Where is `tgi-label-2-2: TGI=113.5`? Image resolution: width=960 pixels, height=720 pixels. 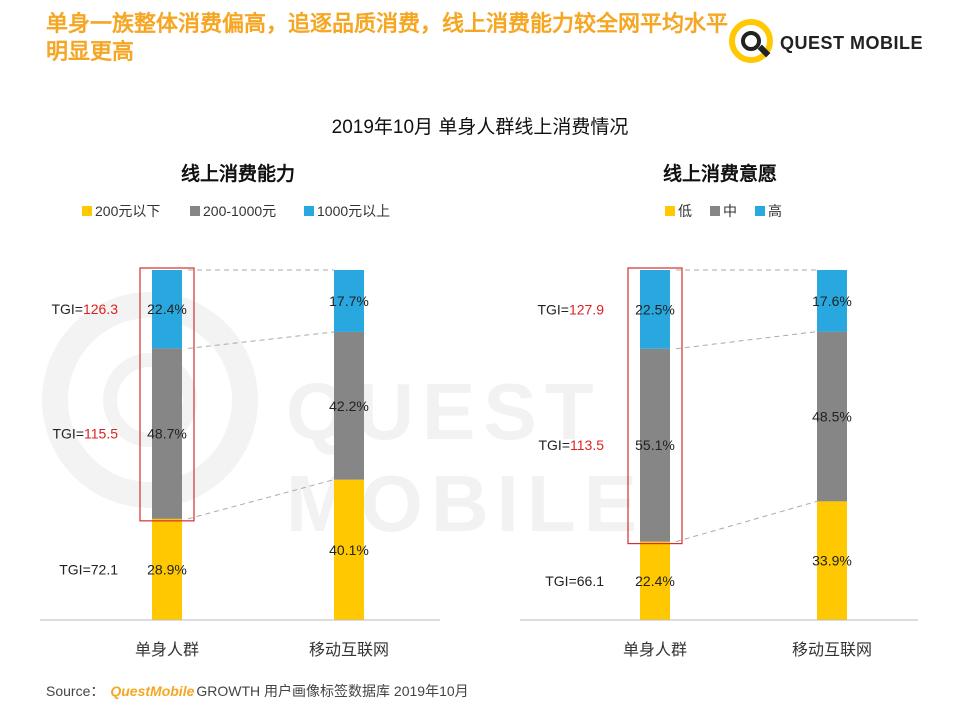
tgi-label-2-2: TGI=113.5 is located at coordinates (571, 445).